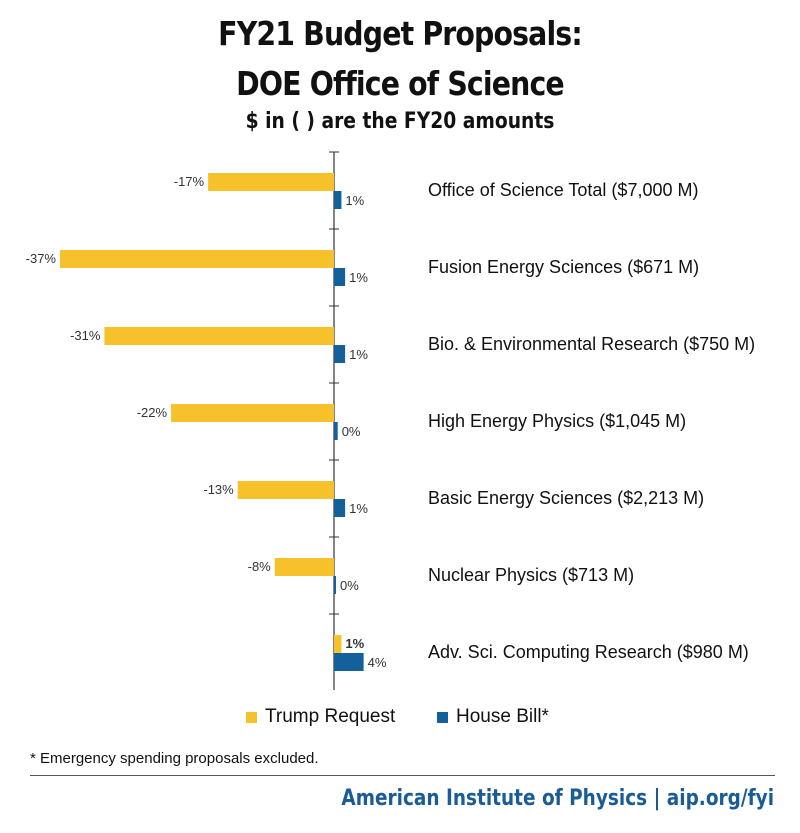 Image resolution: width=800 pixels, height=833 pixels. I want to click on data-label-trump: 1%, so click(354, 643).